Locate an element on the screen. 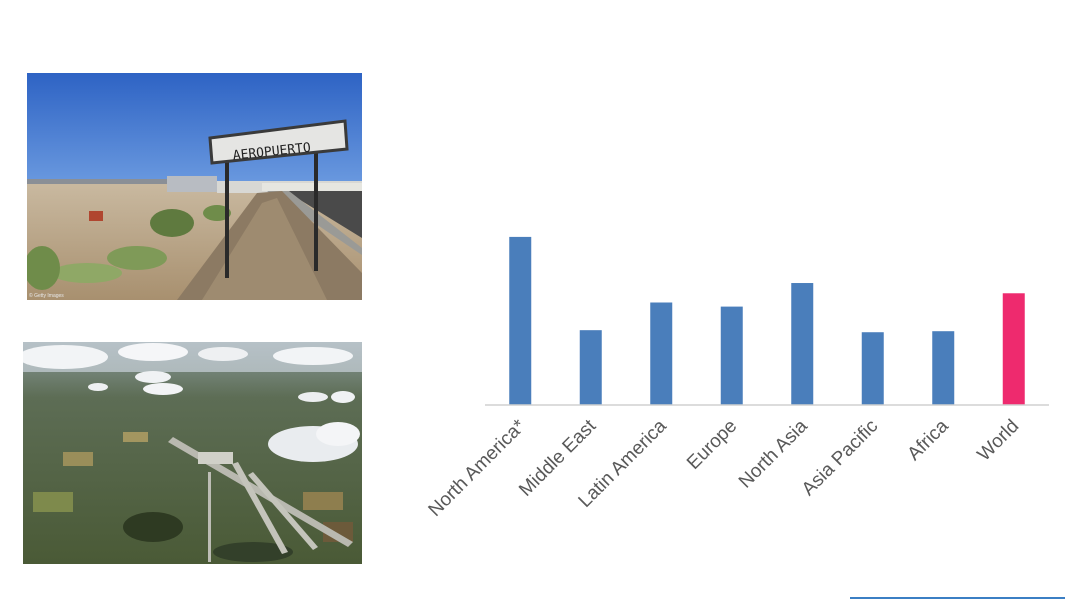  bar-asia-pacific is located at coordinates (872, 368).